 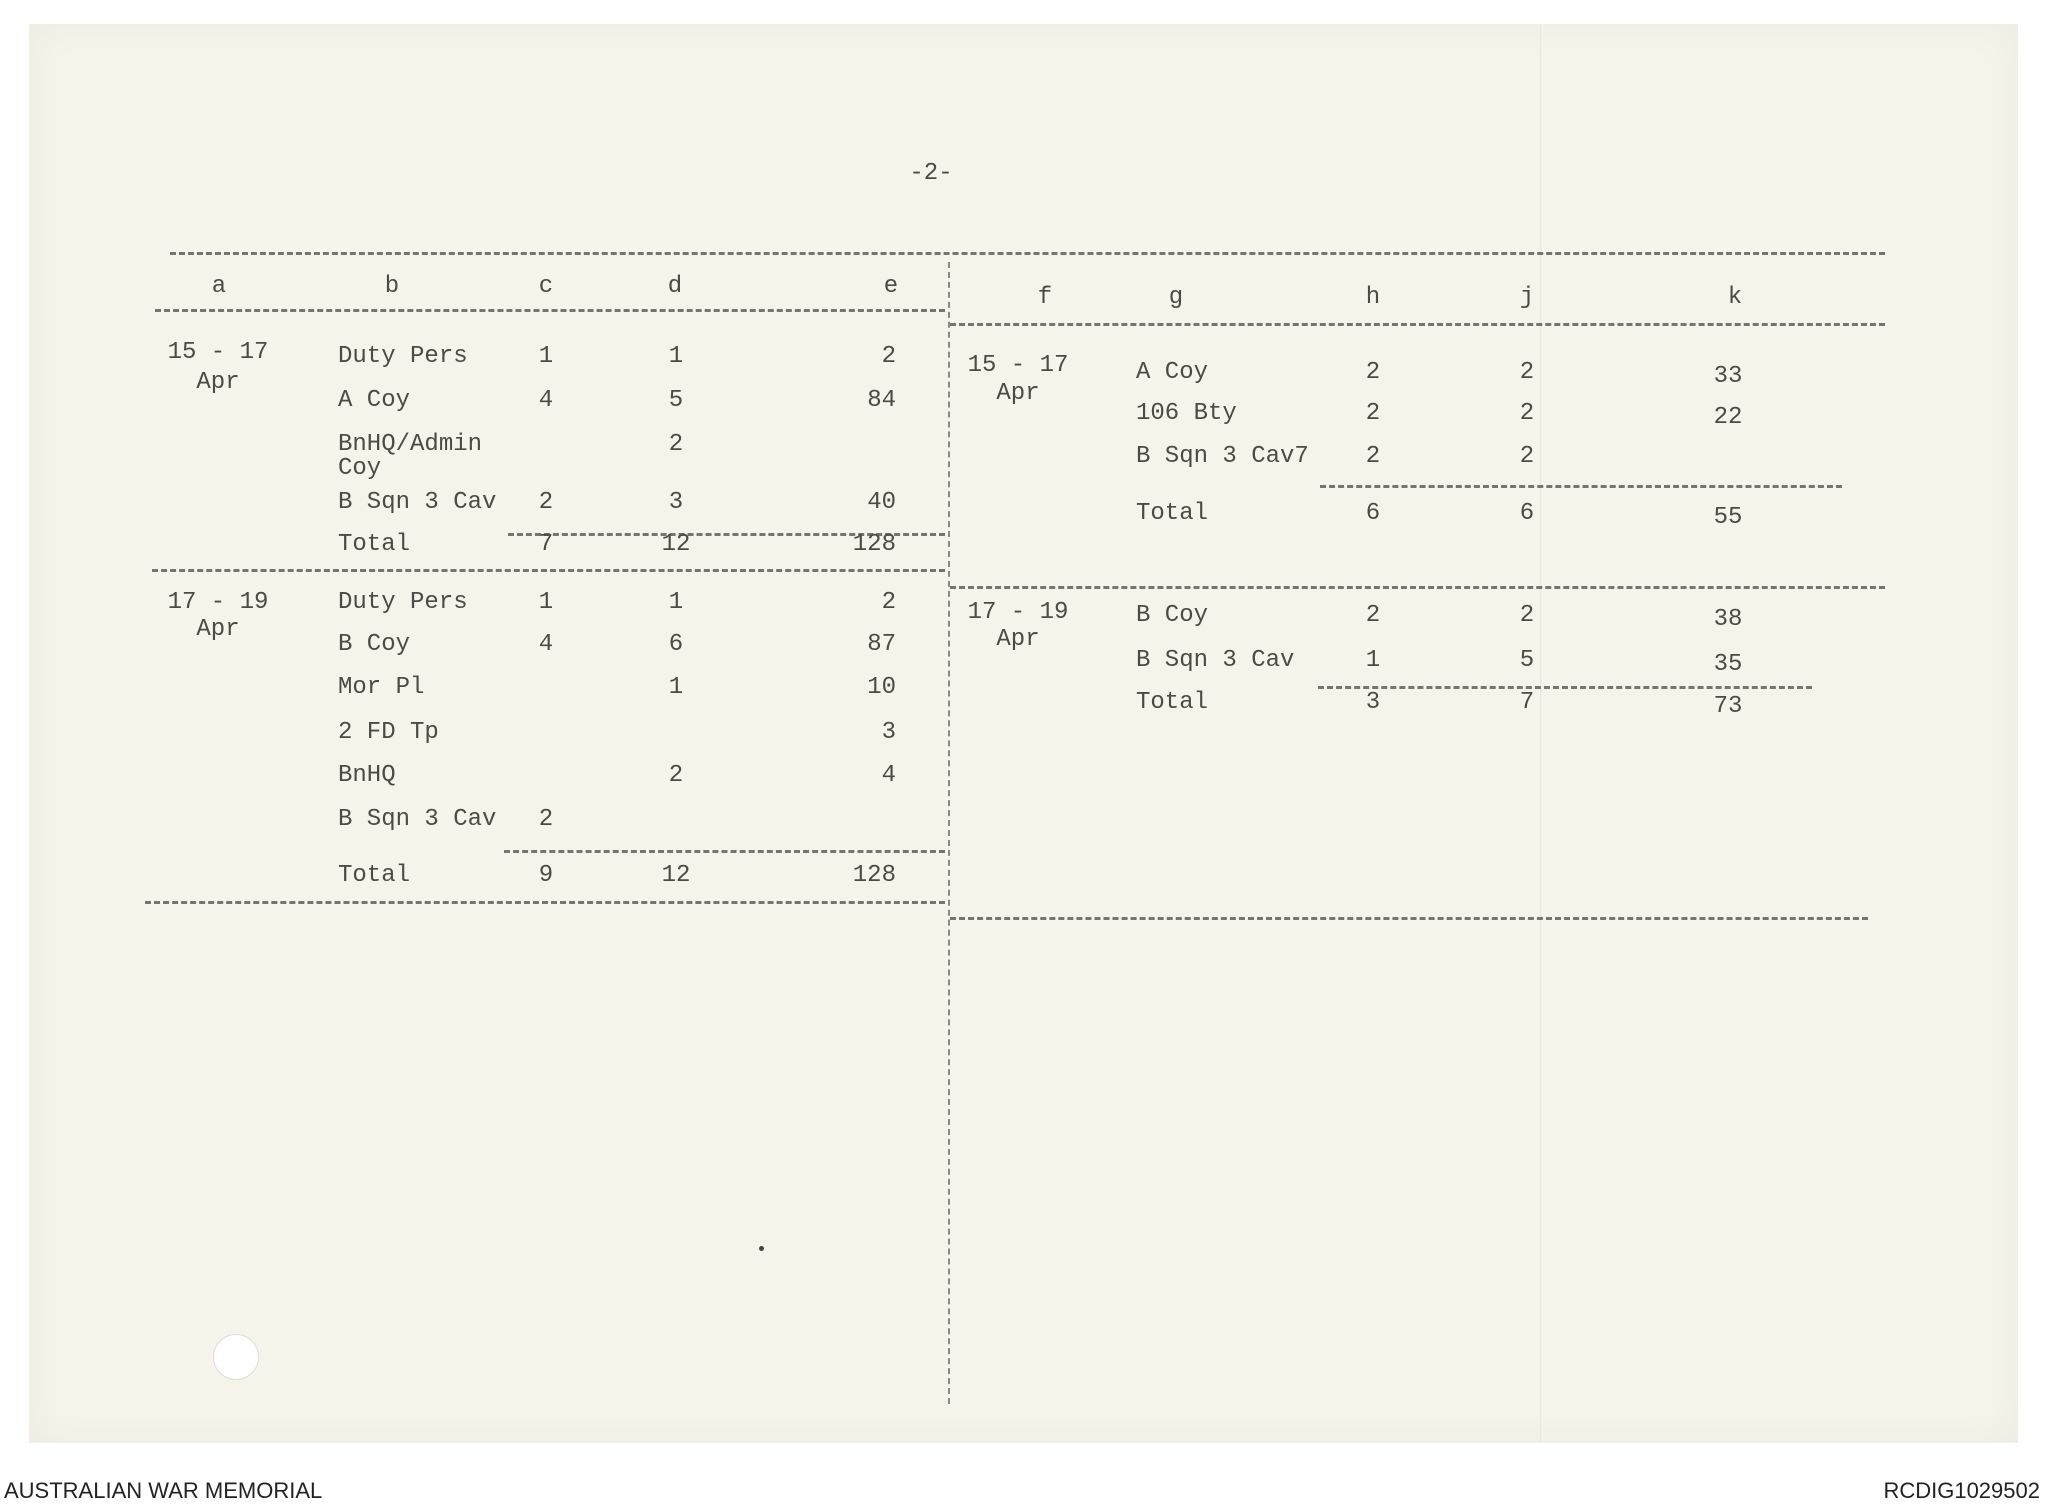 I want to click on cell-k: 33, so click(x=1728, y=376).